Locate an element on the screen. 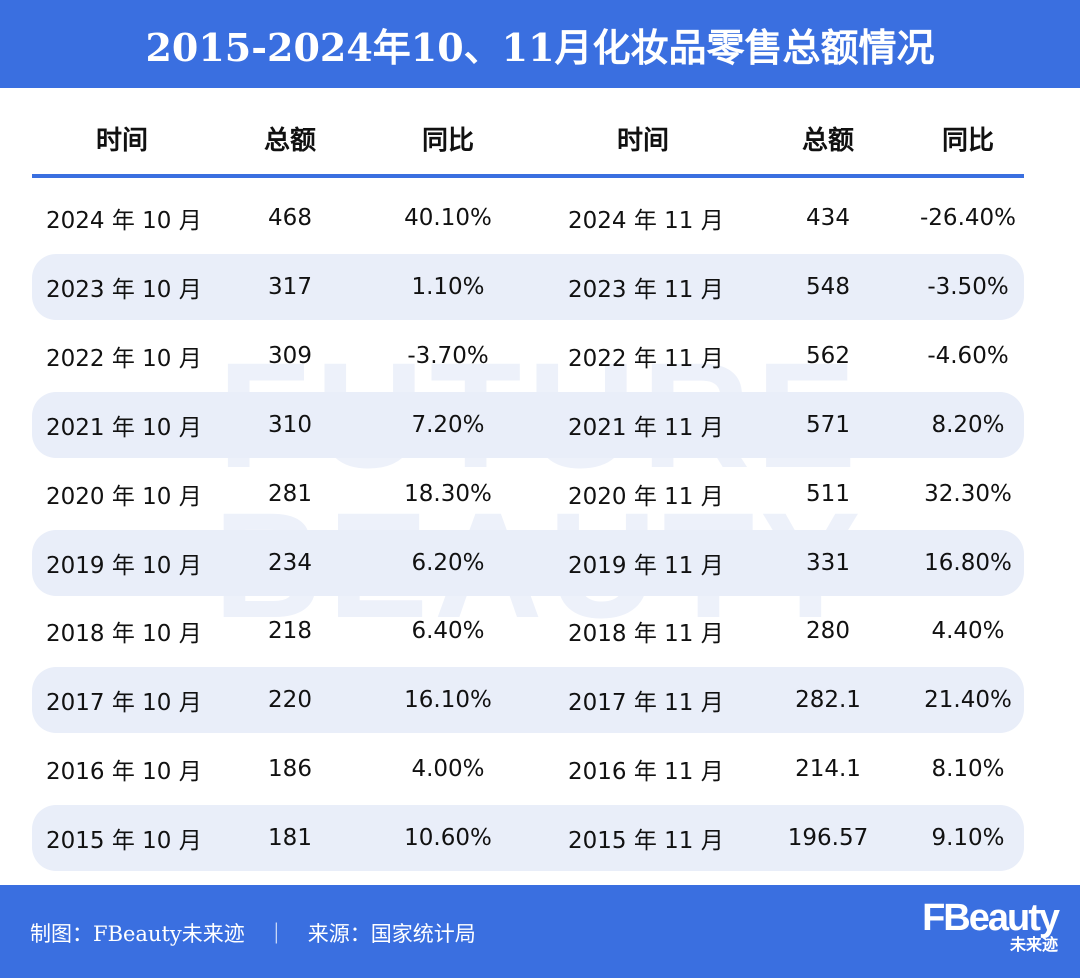  cell-t1: 2019 年 10 月 is located at coordinates (124, 565).